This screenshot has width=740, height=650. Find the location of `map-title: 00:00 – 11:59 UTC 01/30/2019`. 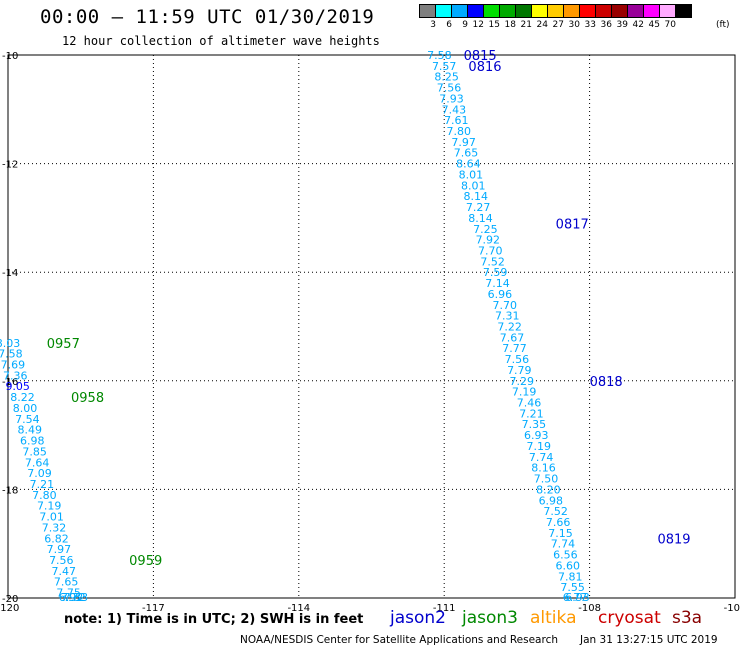

map-title: 00:00 – 11:59 UTC 01/30/2019 is located at coordinates (207, 17).